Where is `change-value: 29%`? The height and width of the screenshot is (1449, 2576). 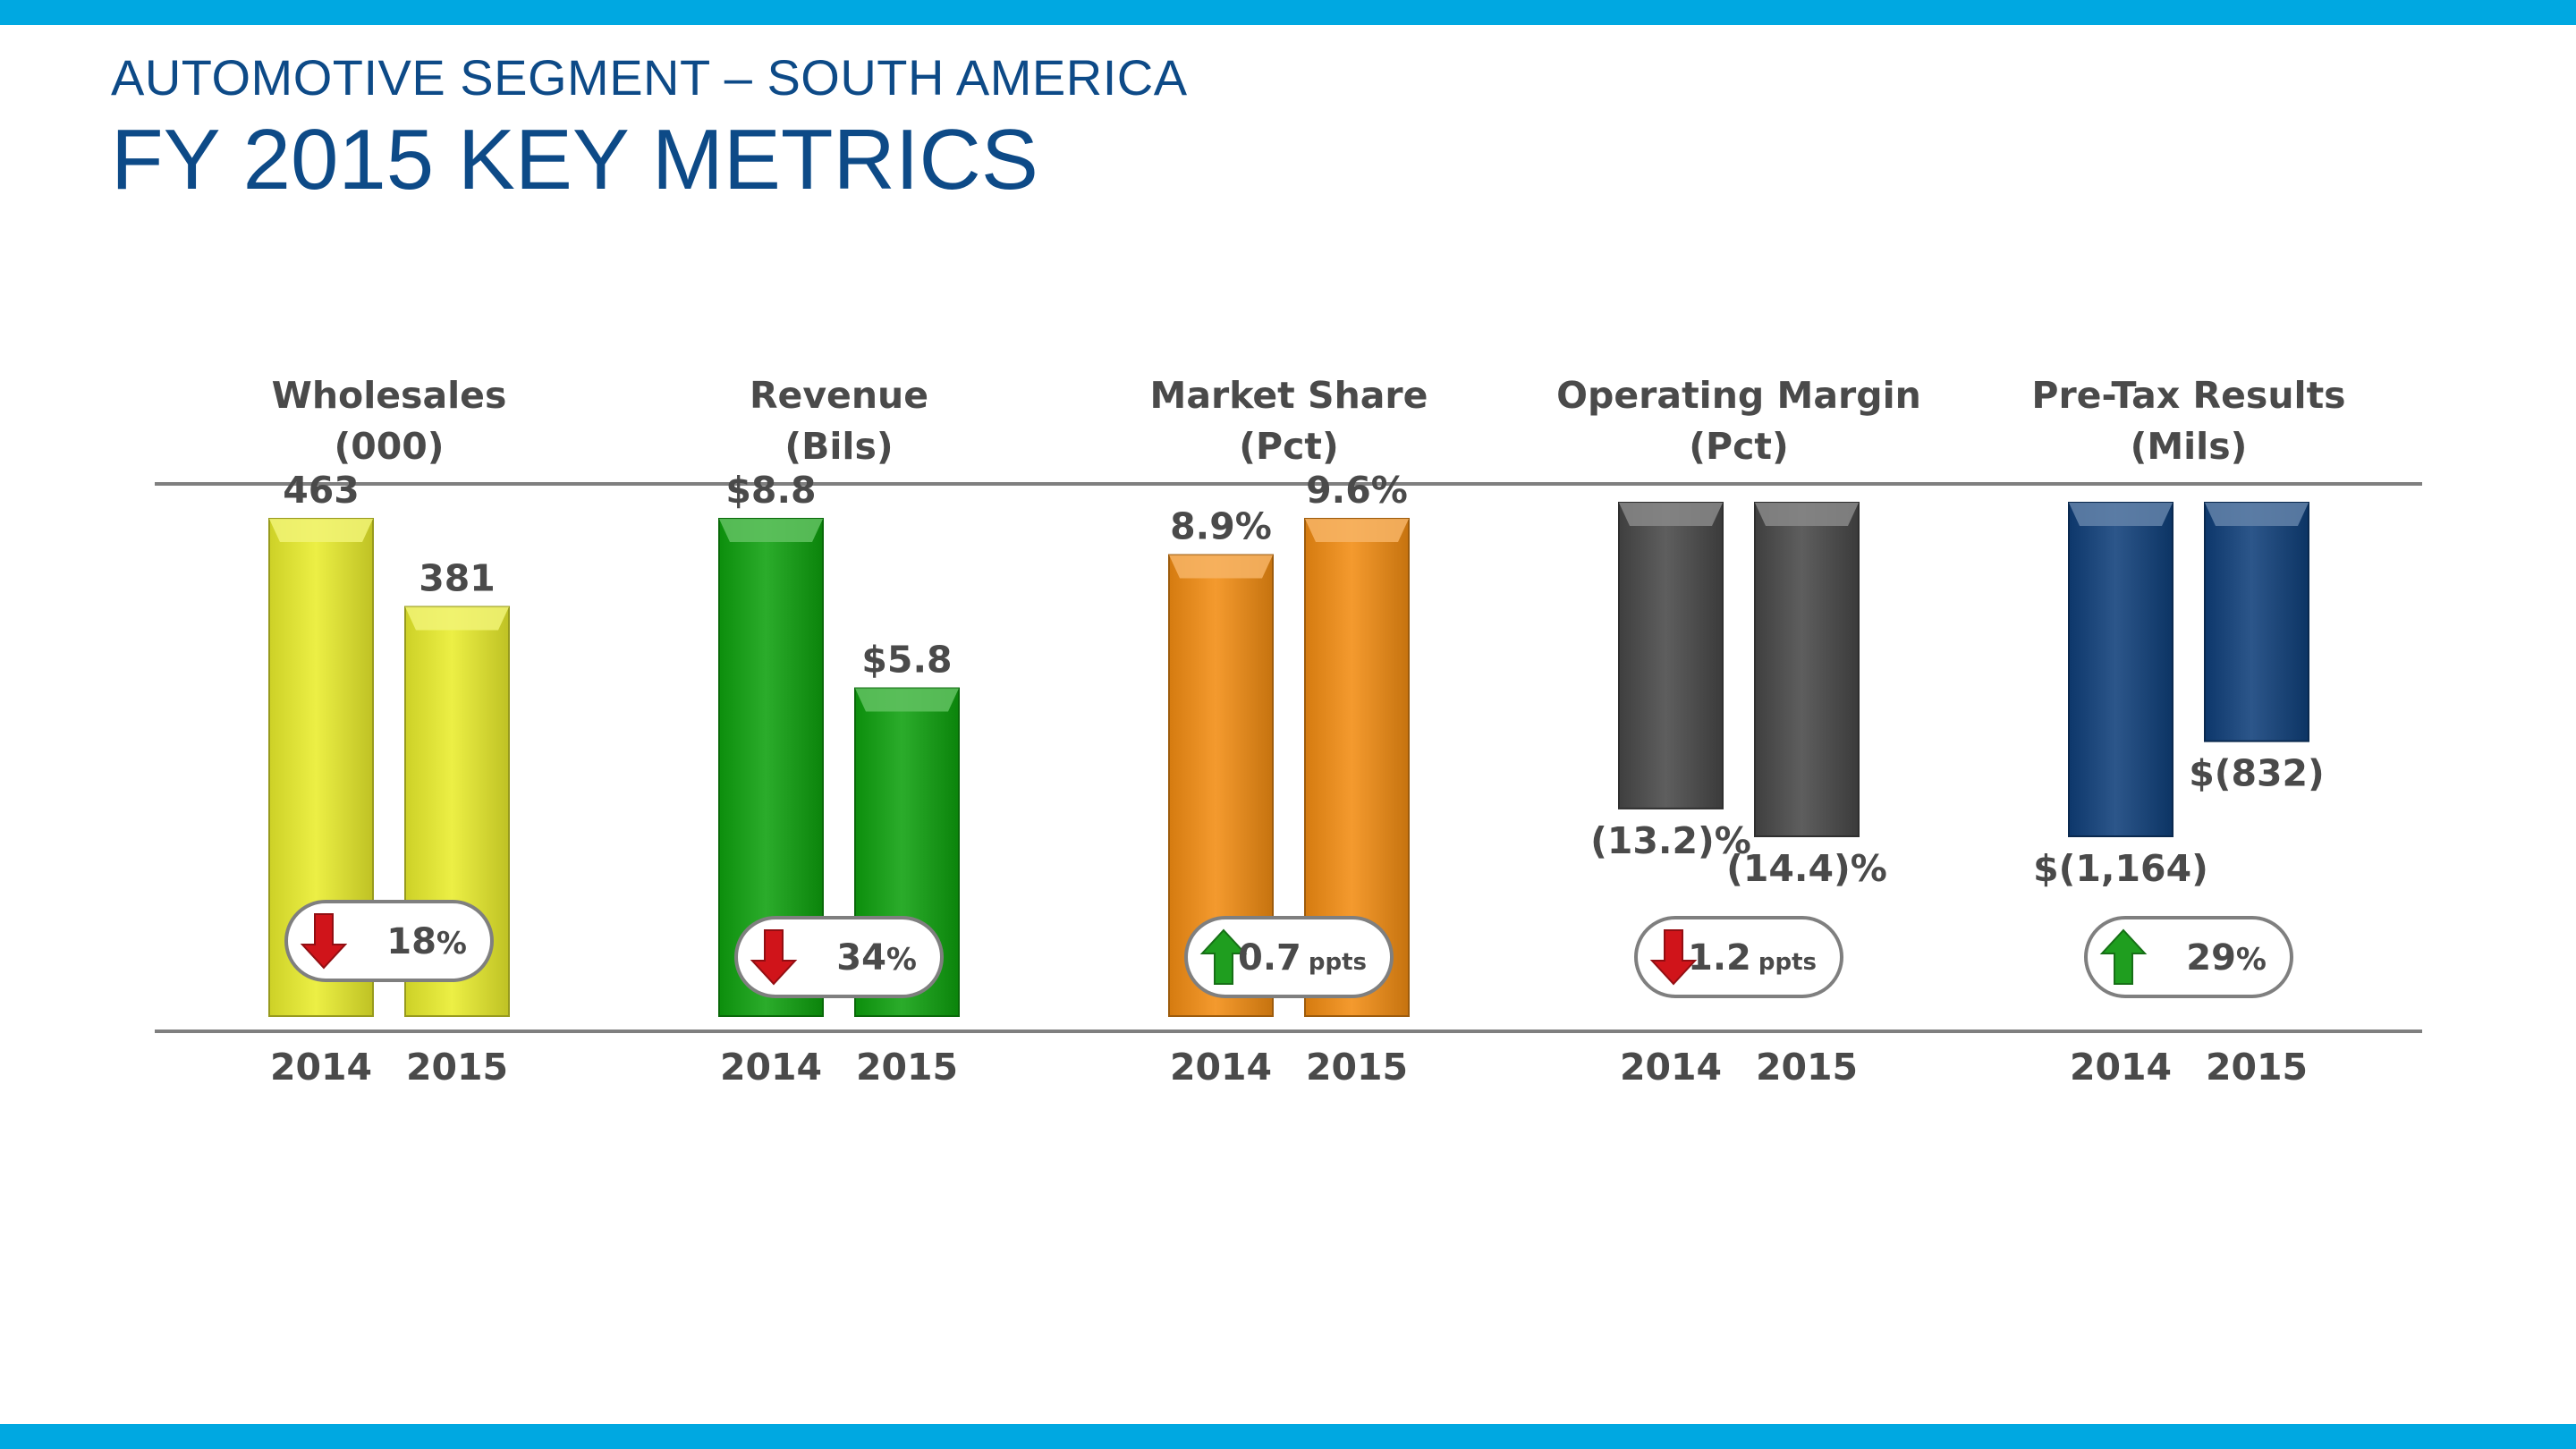 change-value: 29% is located at coordinates (2226, 958).